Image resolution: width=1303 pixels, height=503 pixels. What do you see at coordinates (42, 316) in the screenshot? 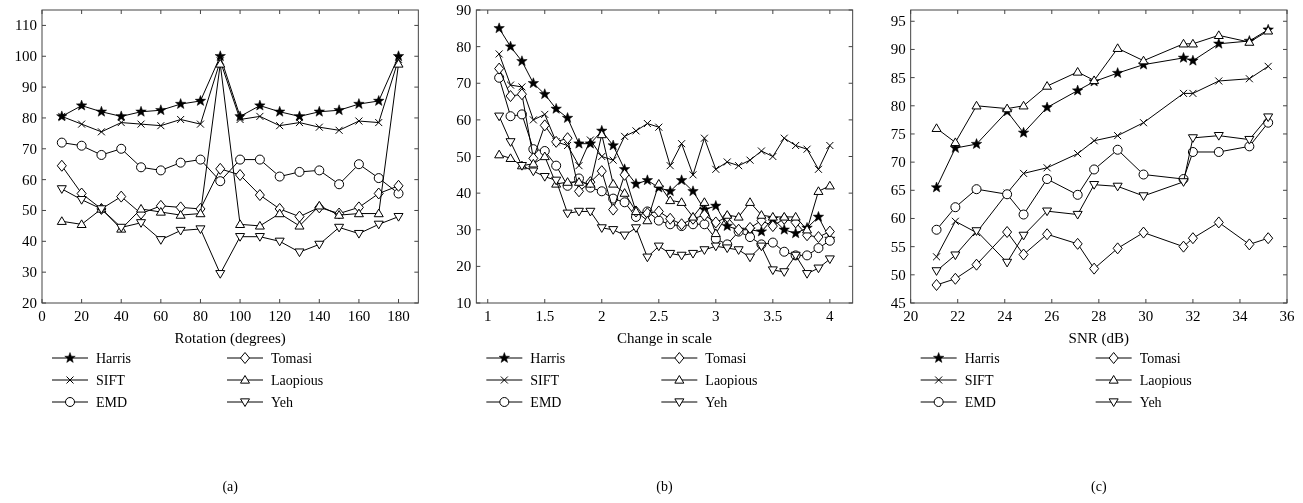
I see `x-tick-label: 0` at bounding box center [42, 316].